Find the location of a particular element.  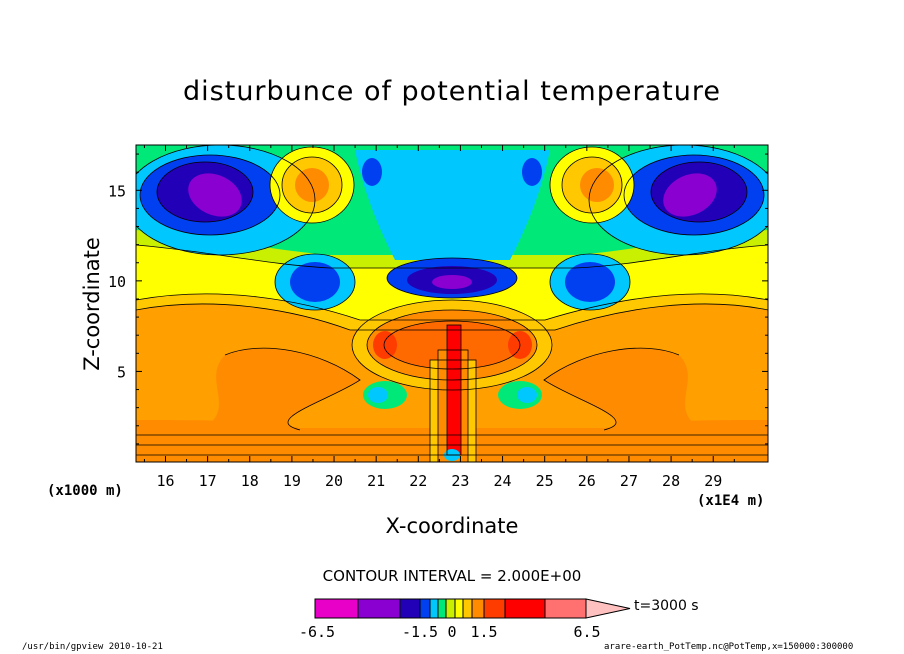

x-tick-label: 26 is located at coordinates (587, 481).